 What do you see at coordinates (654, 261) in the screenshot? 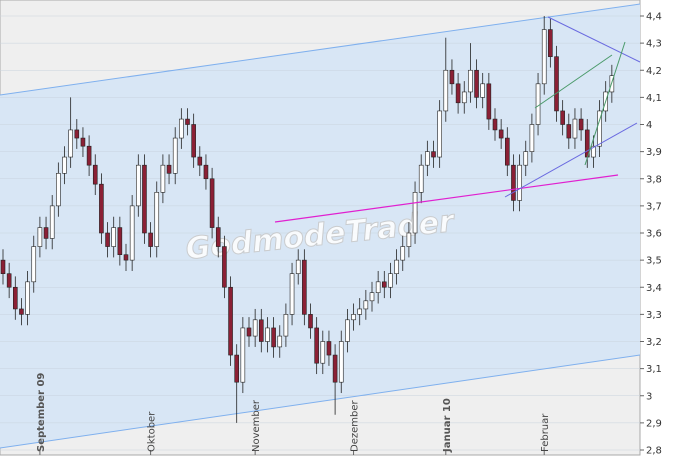
I see `y-tick-label: 3,5` at bounding box center [654, 261].